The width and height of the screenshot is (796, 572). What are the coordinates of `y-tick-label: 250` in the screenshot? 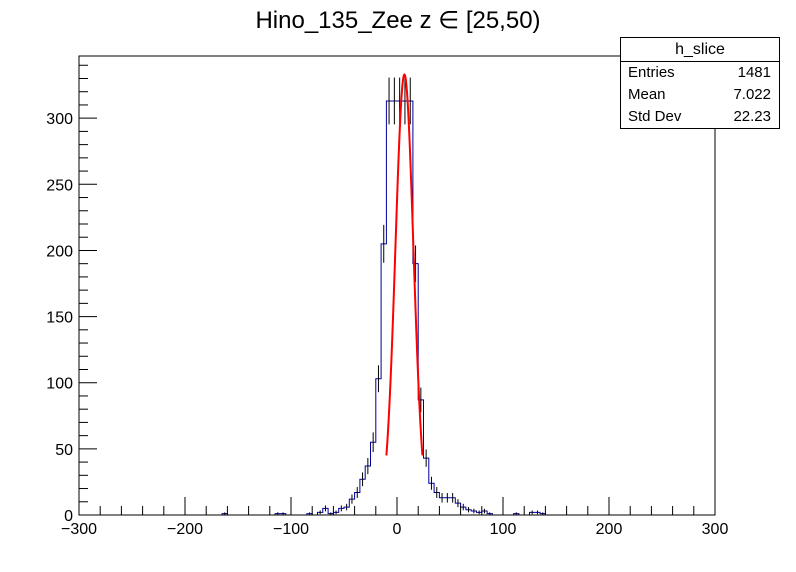 It's located at (59, 185).